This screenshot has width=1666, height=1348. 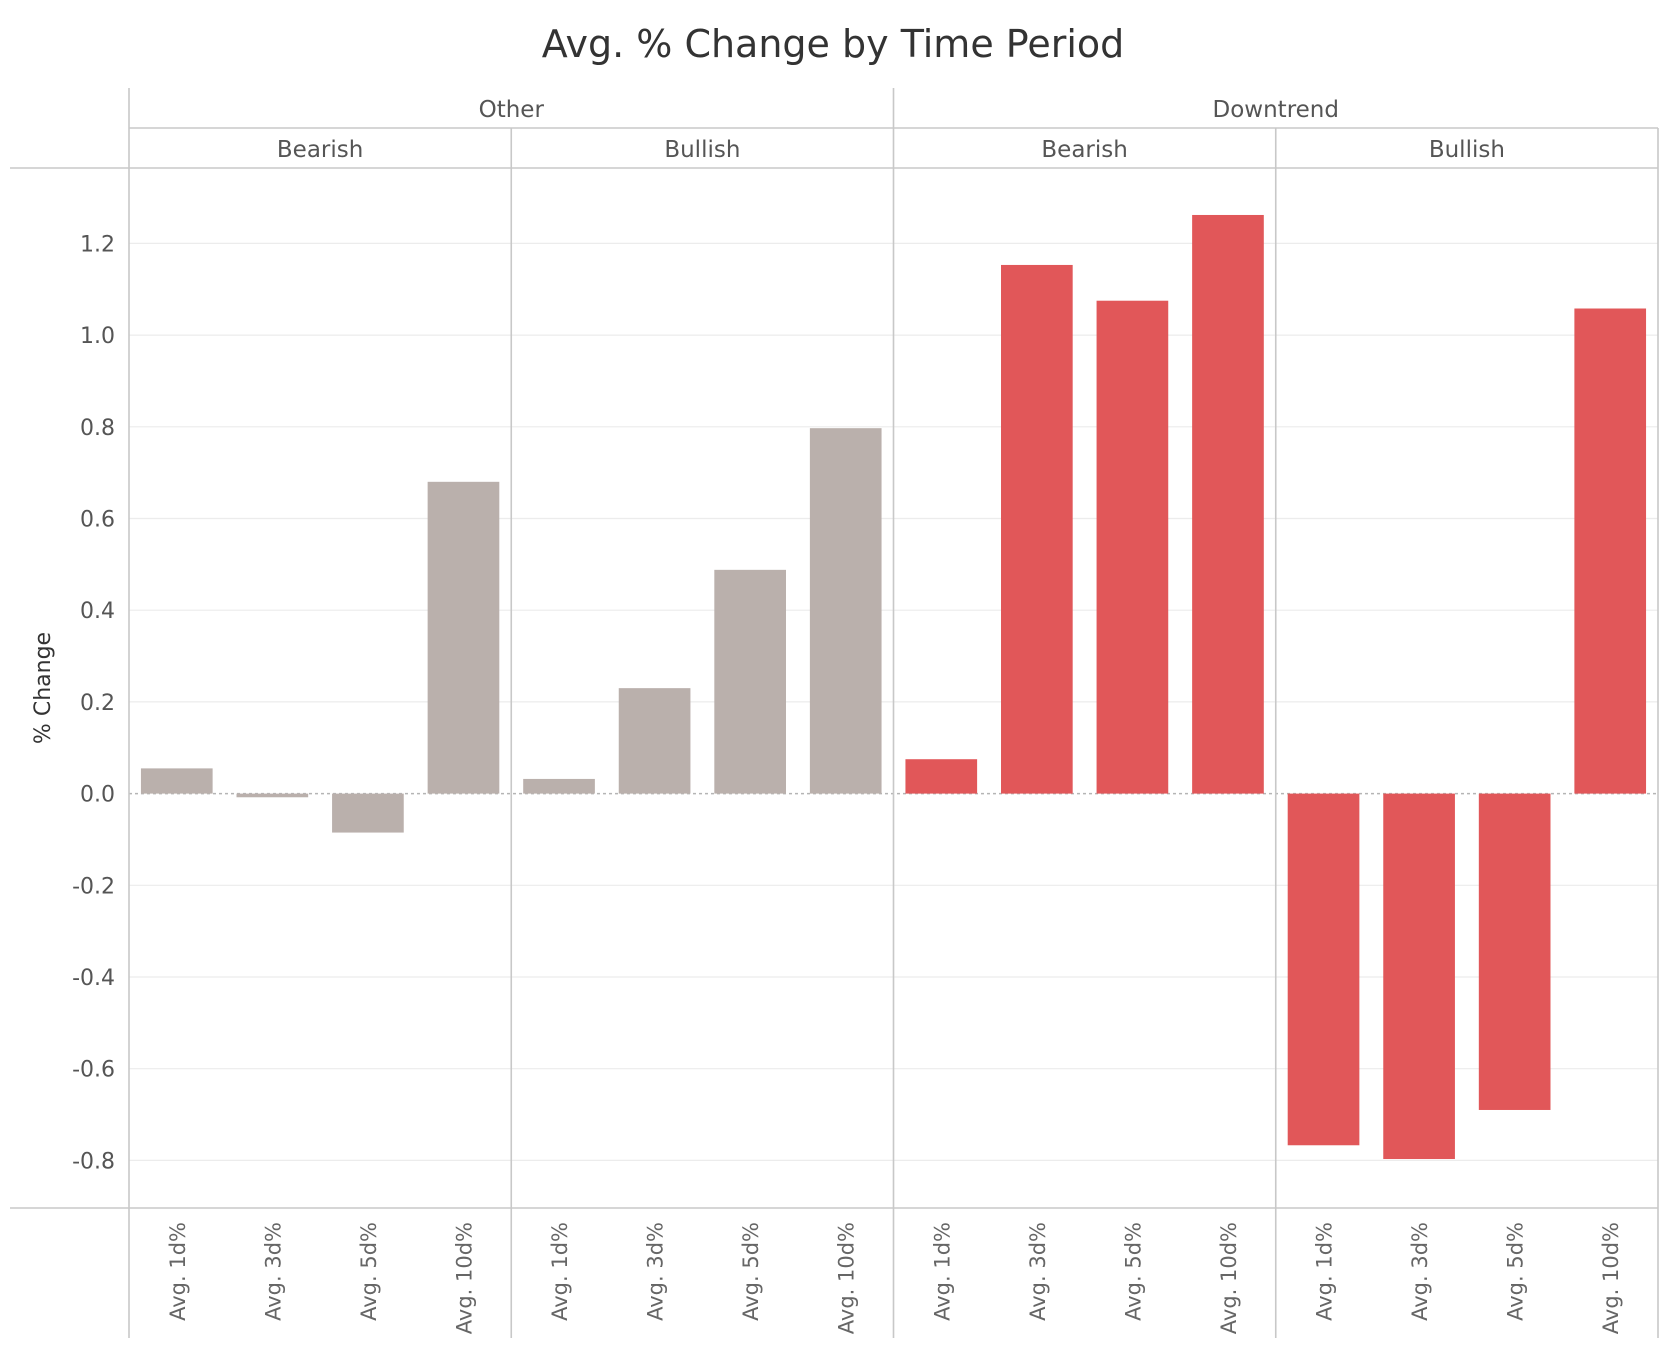 What do you see at coordinates (97, 703) in the screenshot?
I see `y-tick-label: 0.2` at bounding box center [97, 703].